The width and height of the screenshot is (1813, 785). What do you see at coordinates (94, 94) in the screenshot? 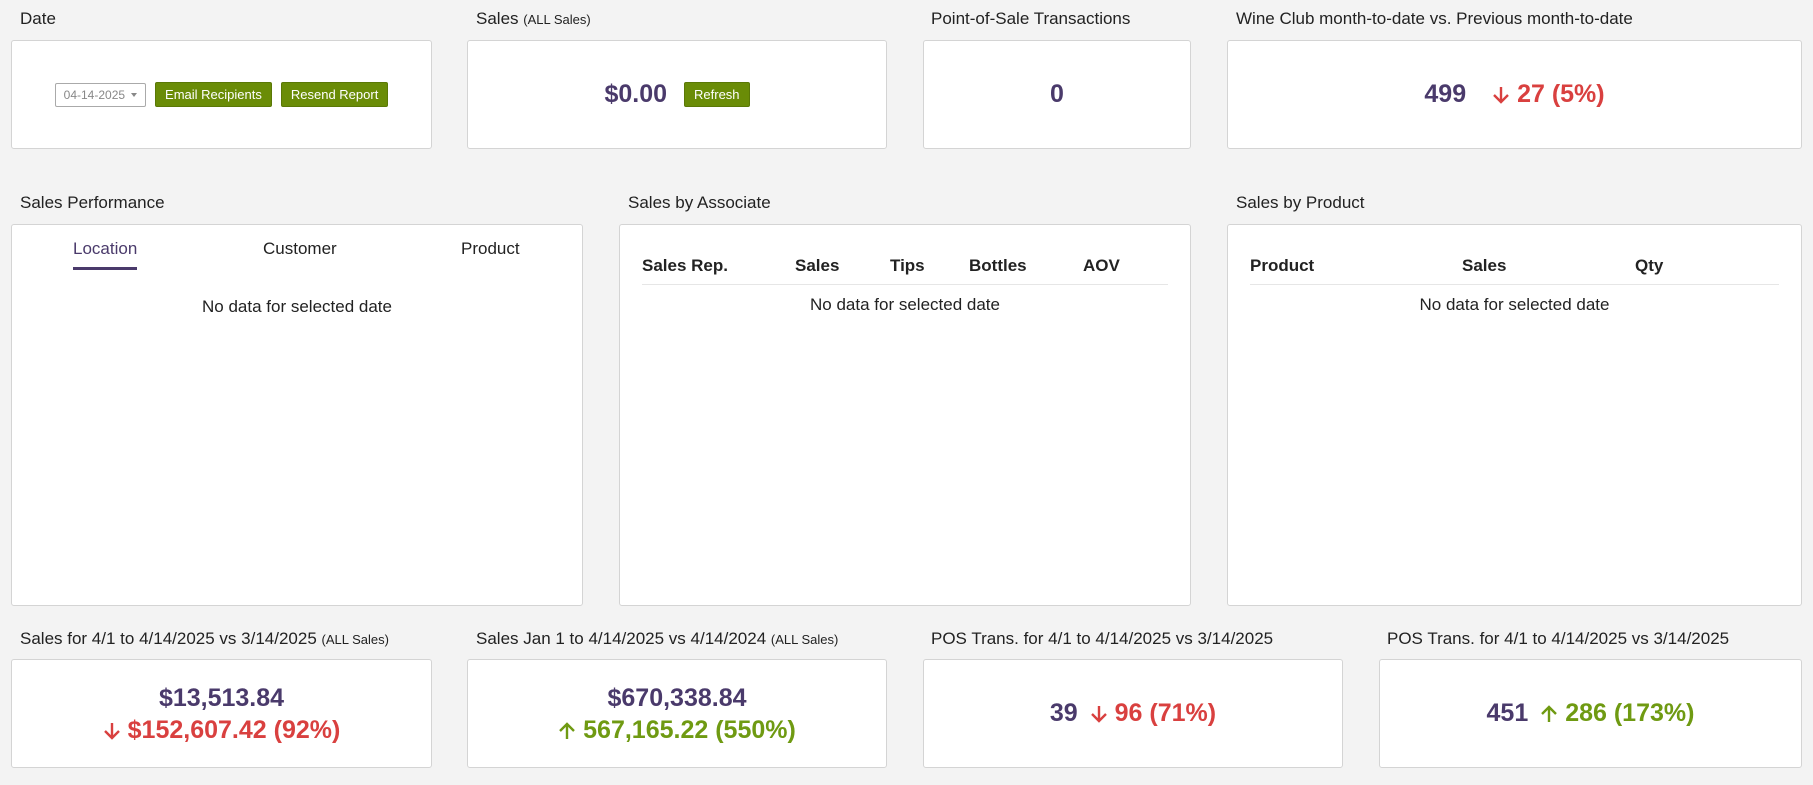
I see `date-value: 04-14-2025` at bounding box center [94, 94].